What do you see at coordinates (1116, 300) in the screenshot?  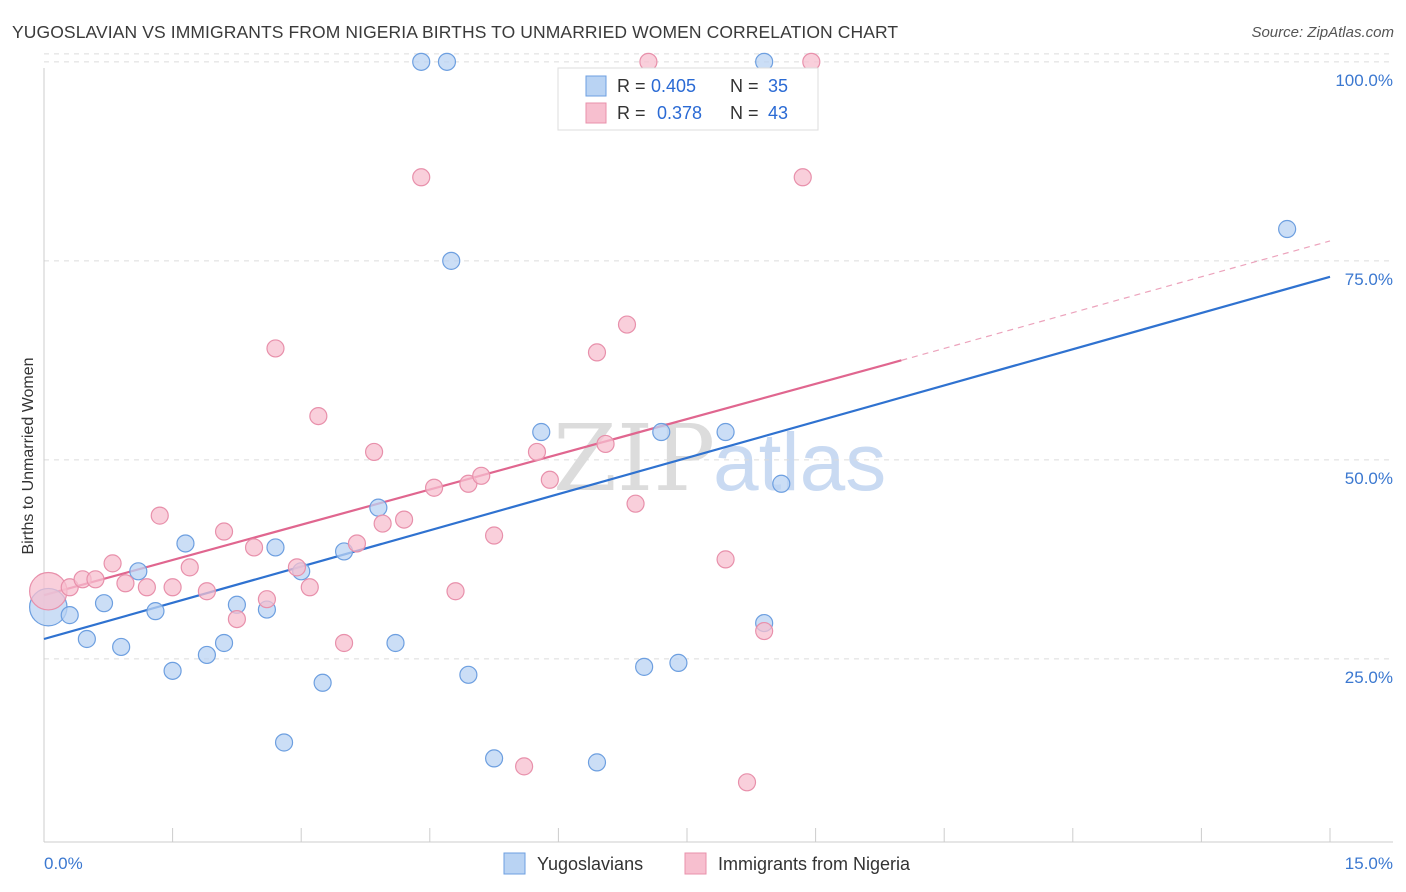 I see `trend-extension-pink` at bounding box center [1116, 300].